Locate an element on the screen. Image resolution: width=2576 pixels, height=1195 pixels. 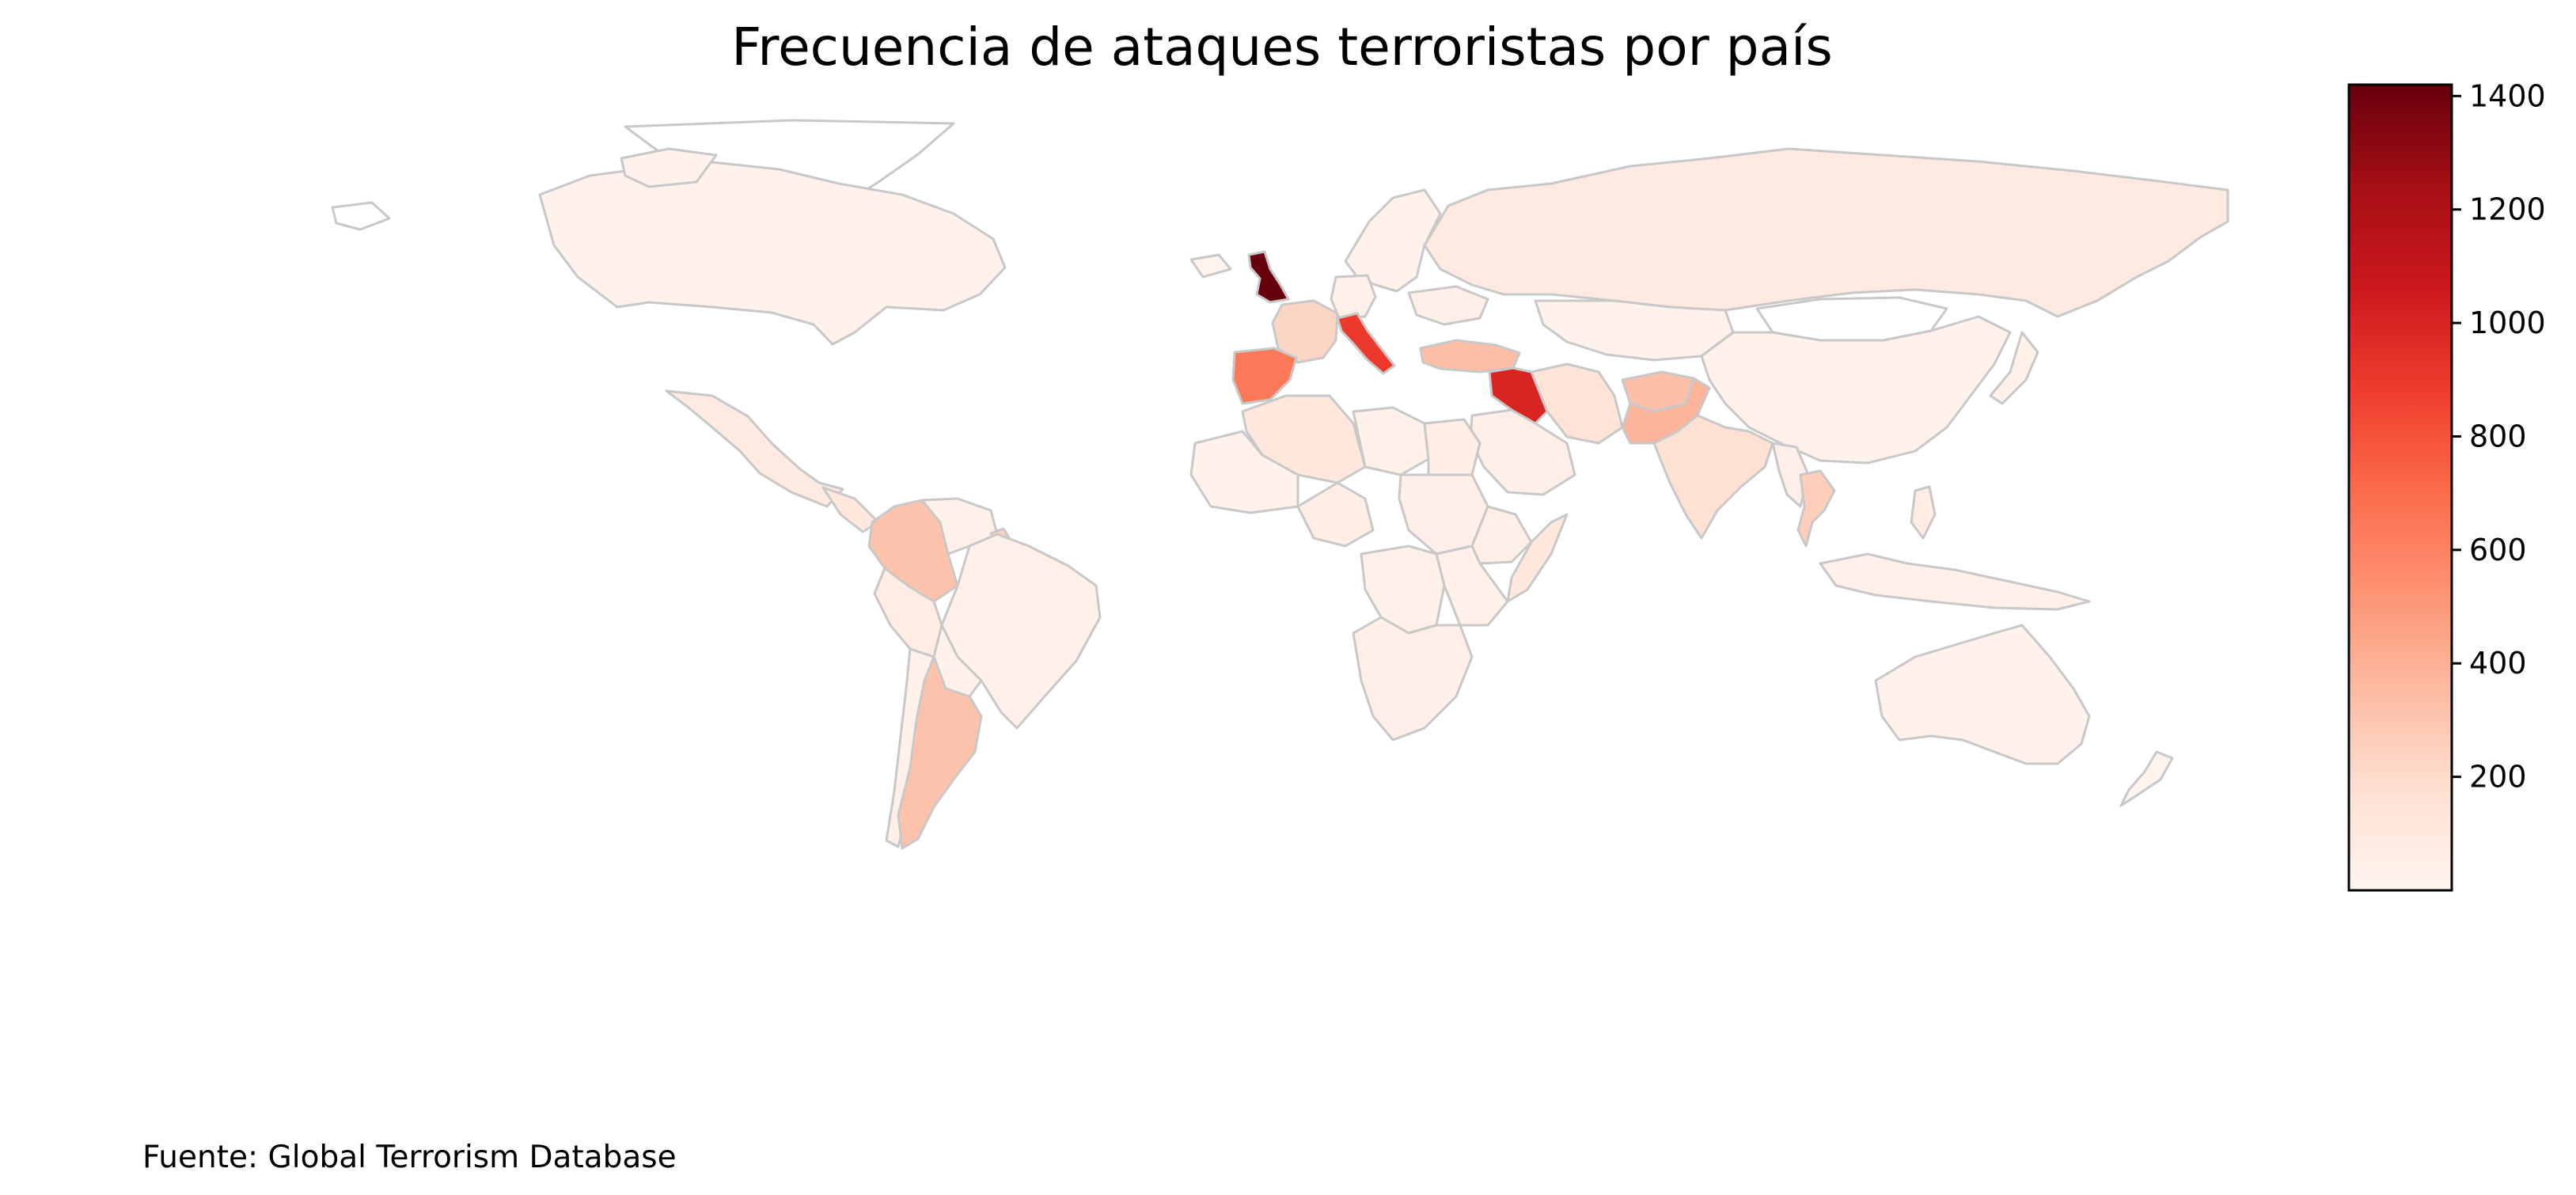
region-kazakhstan is located at coordinates (1634, 330).